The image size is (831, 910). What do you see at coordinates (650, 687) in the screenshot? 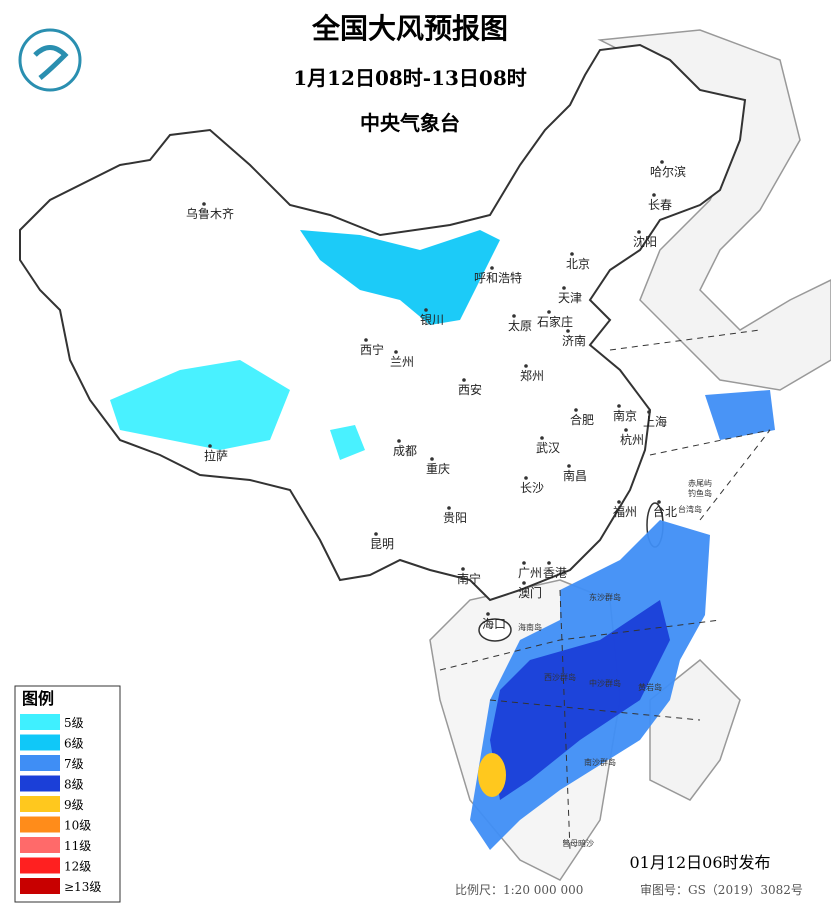
I see `place-label: 黄岩岛` at bounding box center [650, 687].